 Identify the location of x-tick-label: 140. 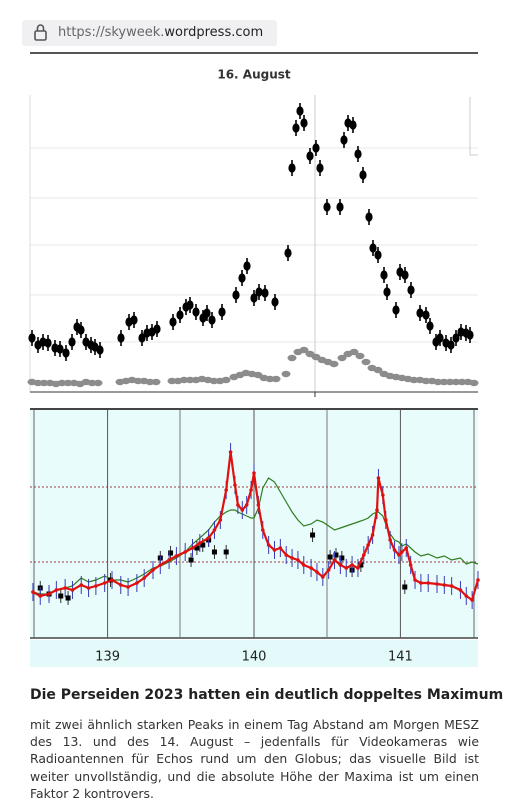
(254, 657).